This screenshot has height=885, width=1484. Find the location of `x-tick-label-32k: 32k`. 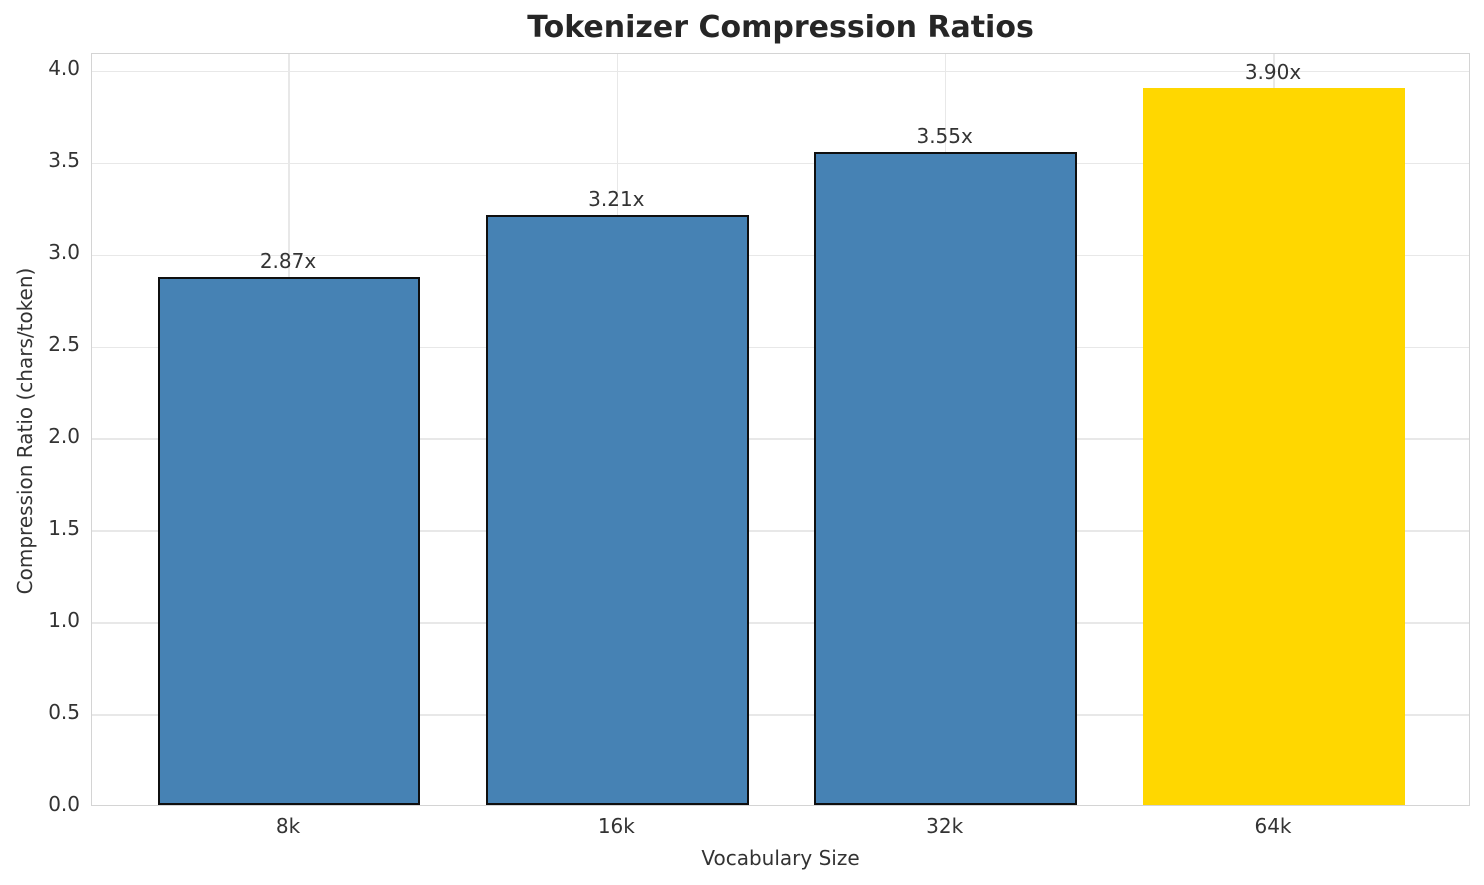

x-tick-label-32k: 32k is located at coordinates (945, 826).